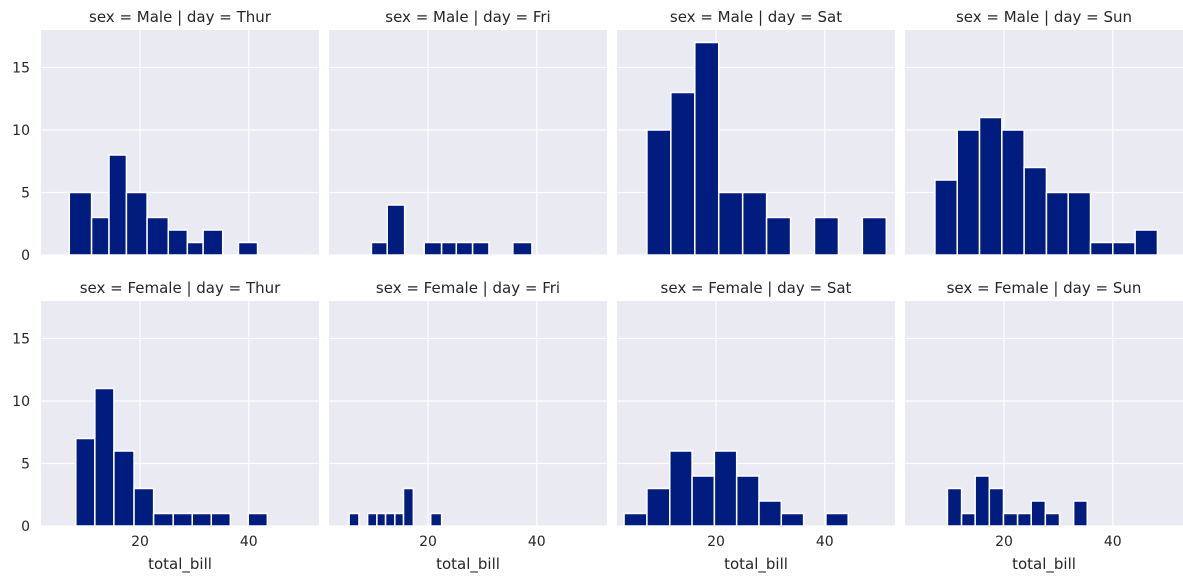 This screenshot has height=584, width=1183. Describe the element at coordinates (1044, 426) in the screenshot. I see `facet-panel: sex = Female | day = Sun 20 40 total_bill` at that location.